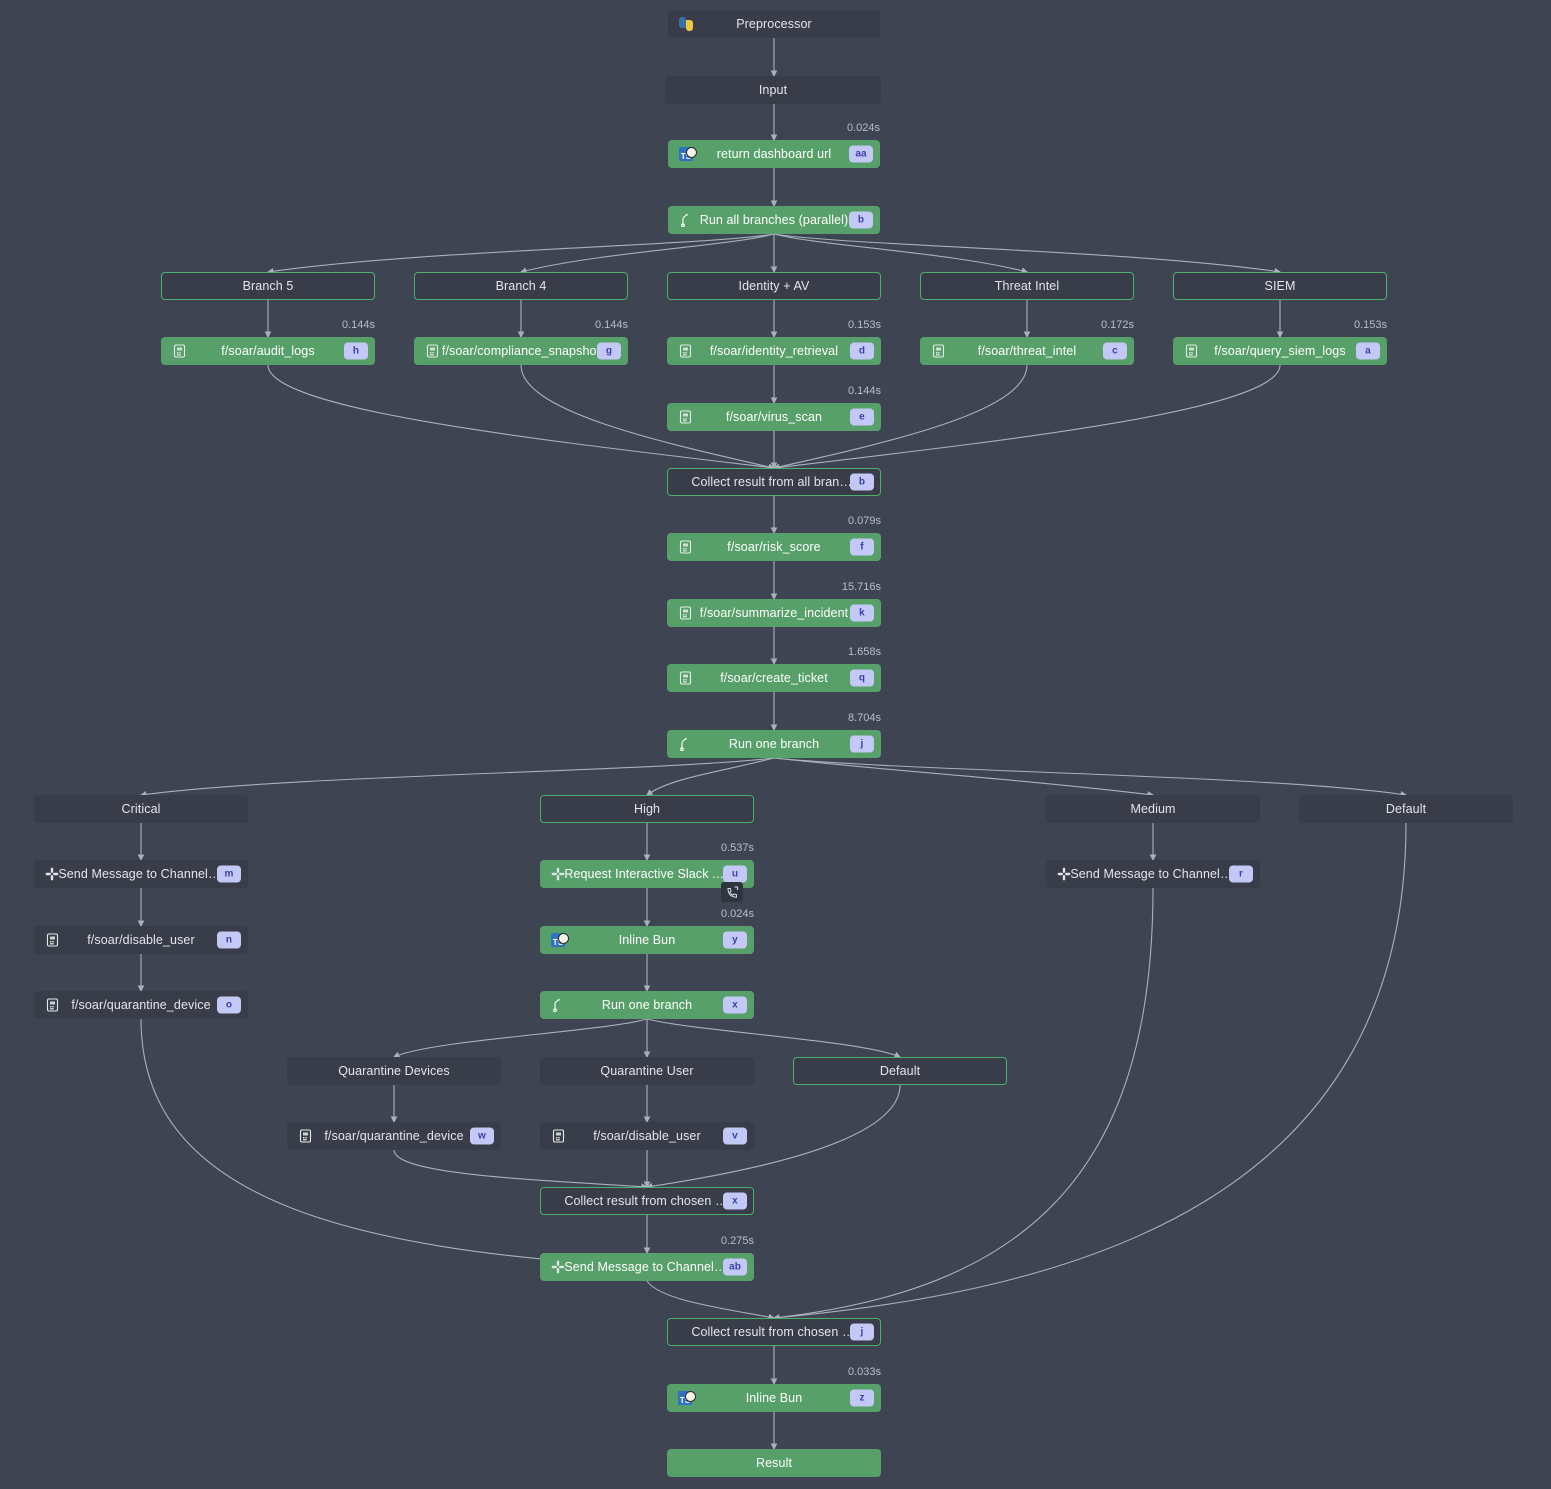 The height and width of the screenshot is (1489, 1551). Describe the element at coordinates (862, 1398) in the screenshot. I see `node-tag-badge: z` at that location.